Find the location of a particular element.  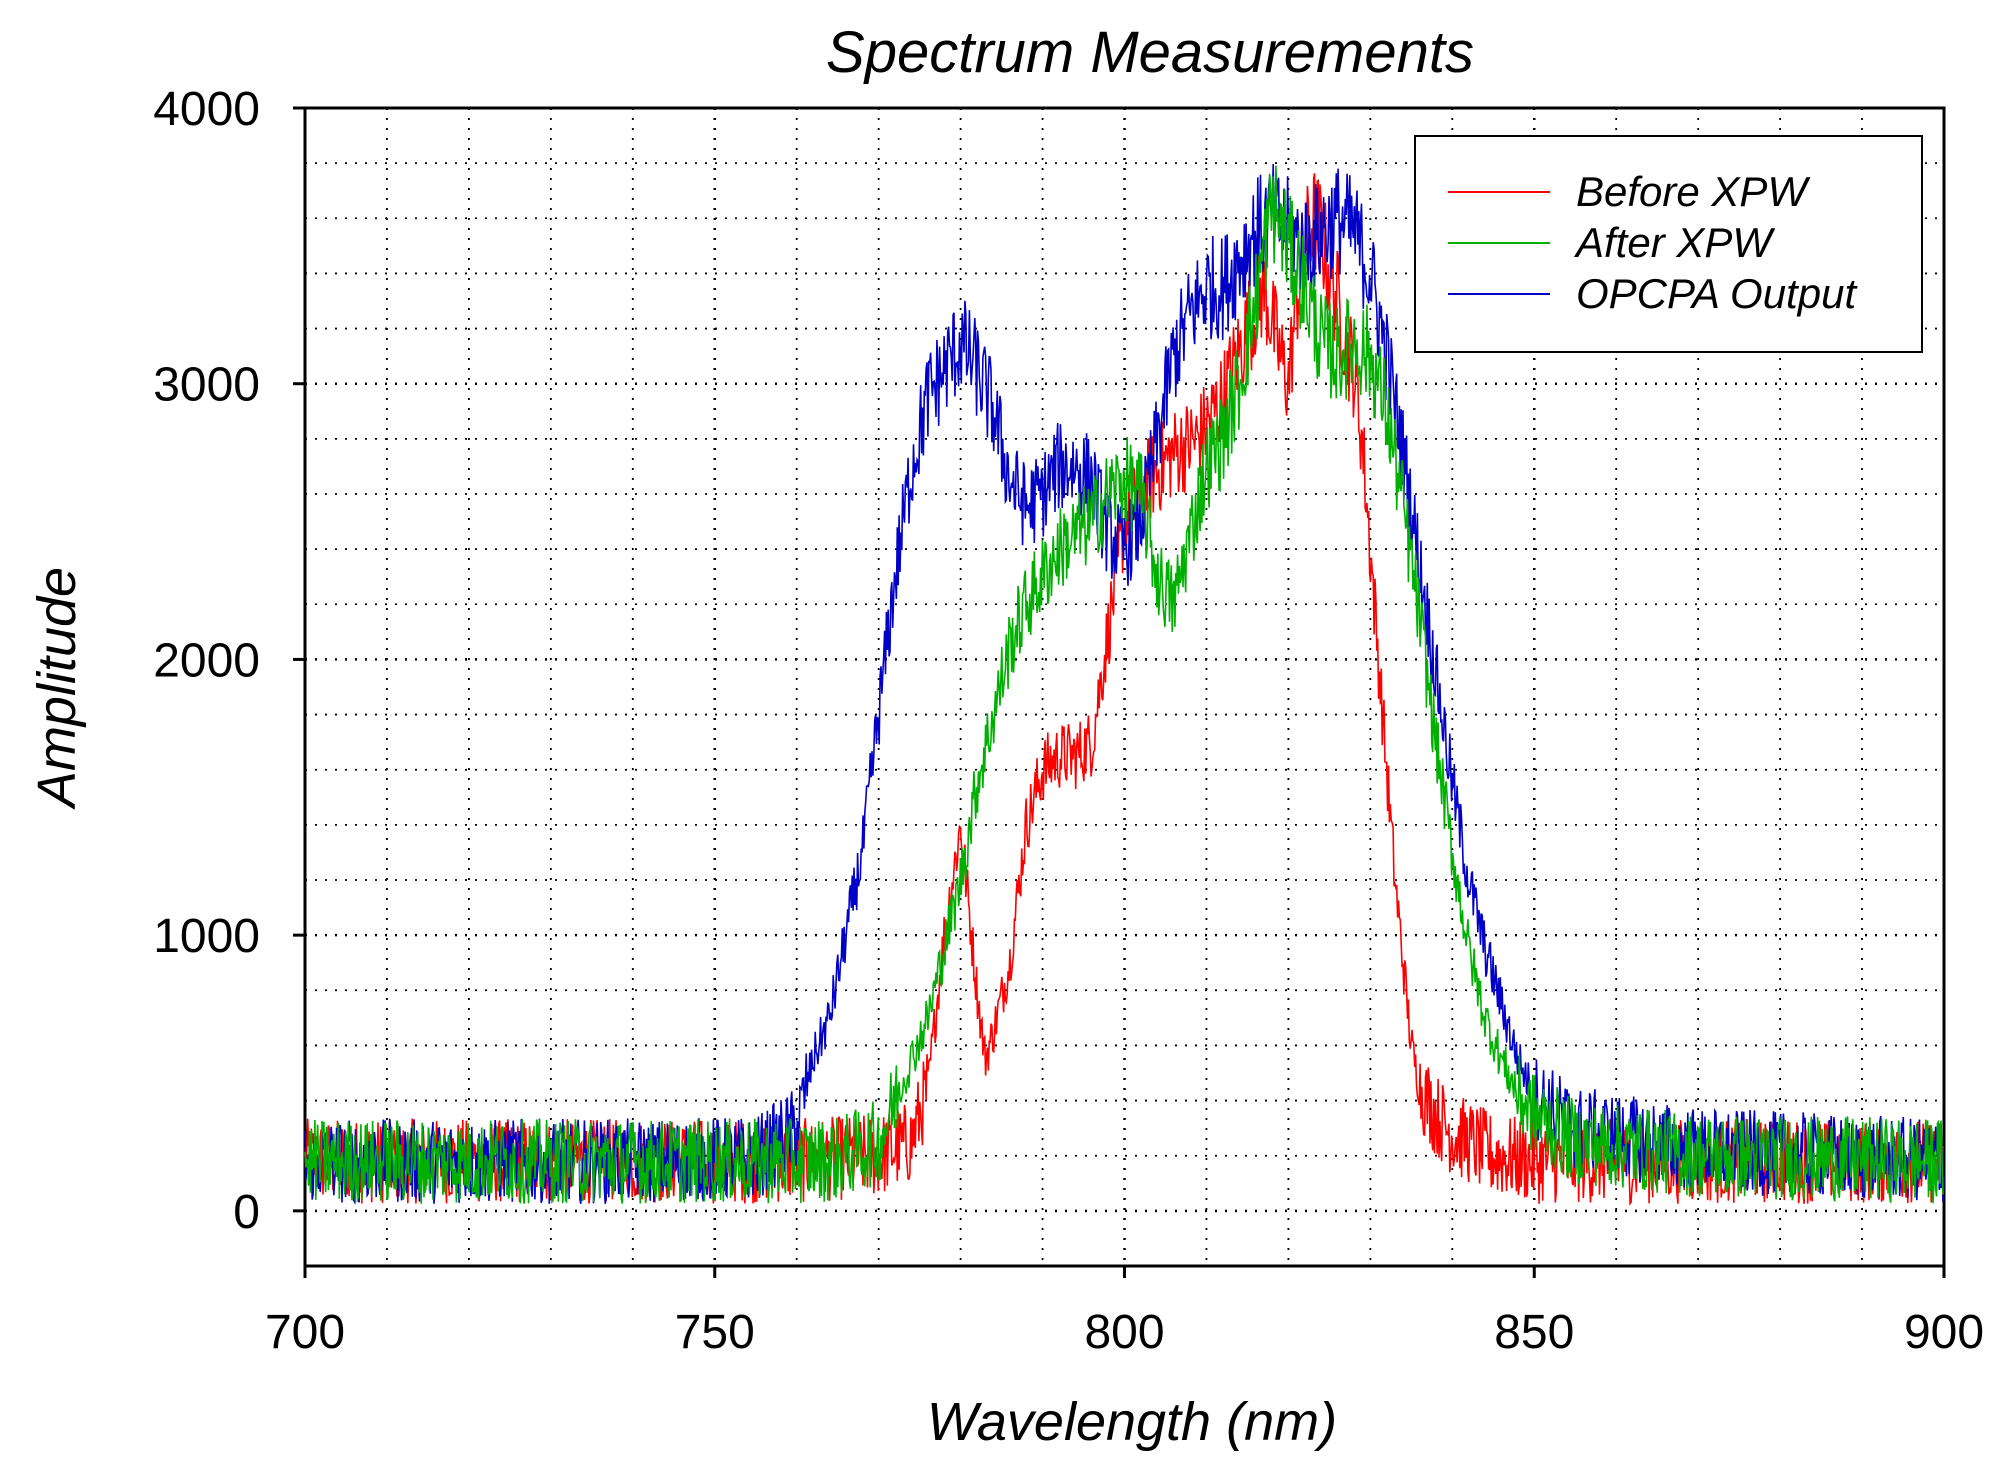

x-tick-label: 750 is located at coordinates (715, 1332).